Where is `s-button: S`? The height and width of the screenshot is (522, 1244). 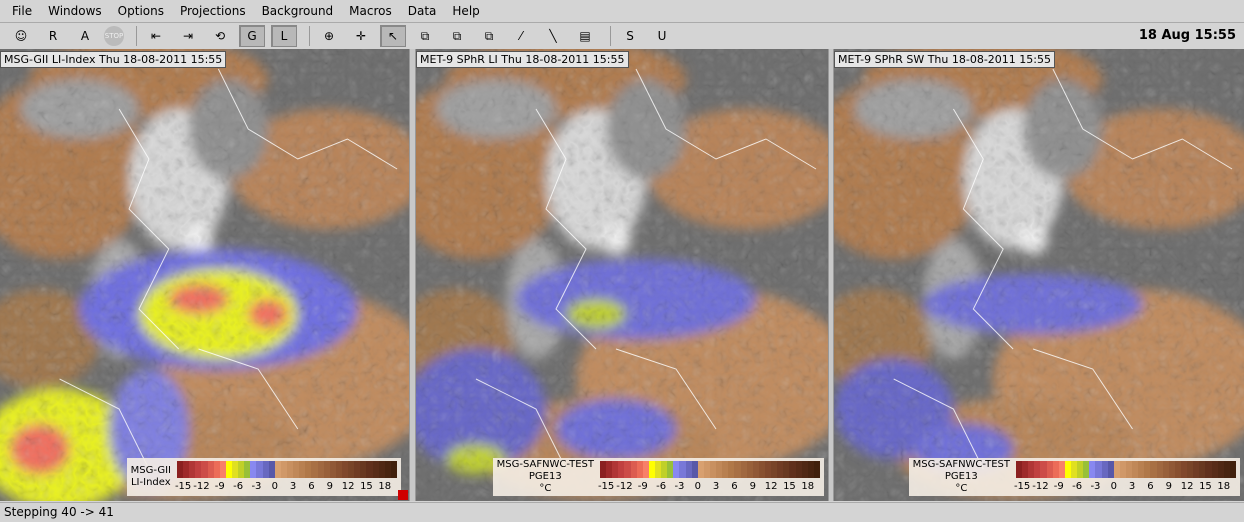 s-button: S is located at coordinates (630, 36).